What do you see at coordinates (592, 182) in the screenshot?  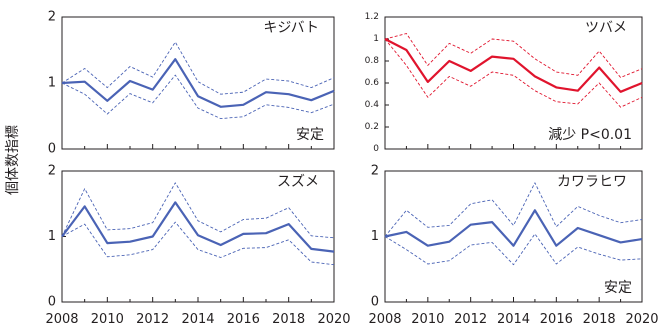 I see `panel-title: カワラヒワ` at bounding box center [592, 182].